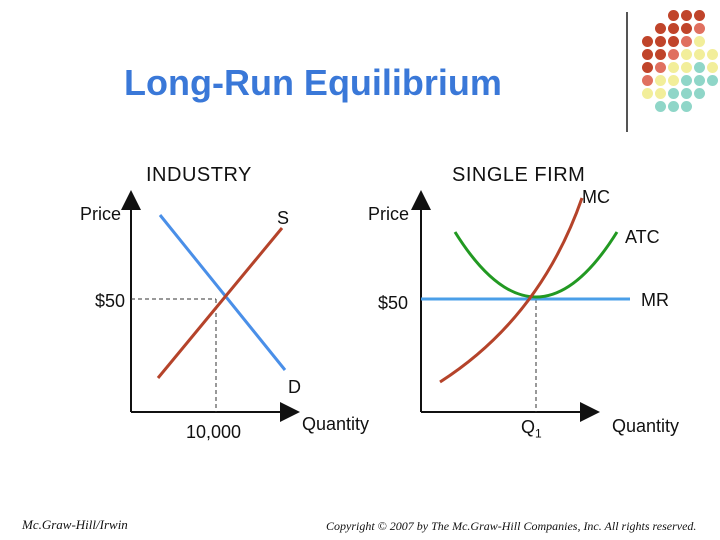 Image resolution: width=720 pixels, height=540 pixels. What do you see at coordinates (536, 265) in the screenshot?
I see `atc-curve` at bounding box center [536, 265].